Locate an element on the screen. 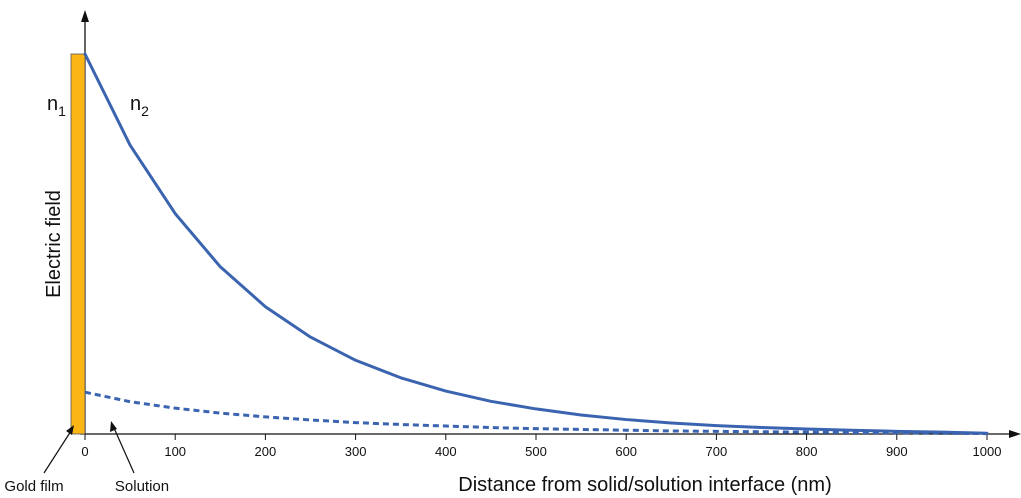 The width and height of the screenshot is (1021, 498). x-tick-label-800: 800 is located at coordinates (807, 451).